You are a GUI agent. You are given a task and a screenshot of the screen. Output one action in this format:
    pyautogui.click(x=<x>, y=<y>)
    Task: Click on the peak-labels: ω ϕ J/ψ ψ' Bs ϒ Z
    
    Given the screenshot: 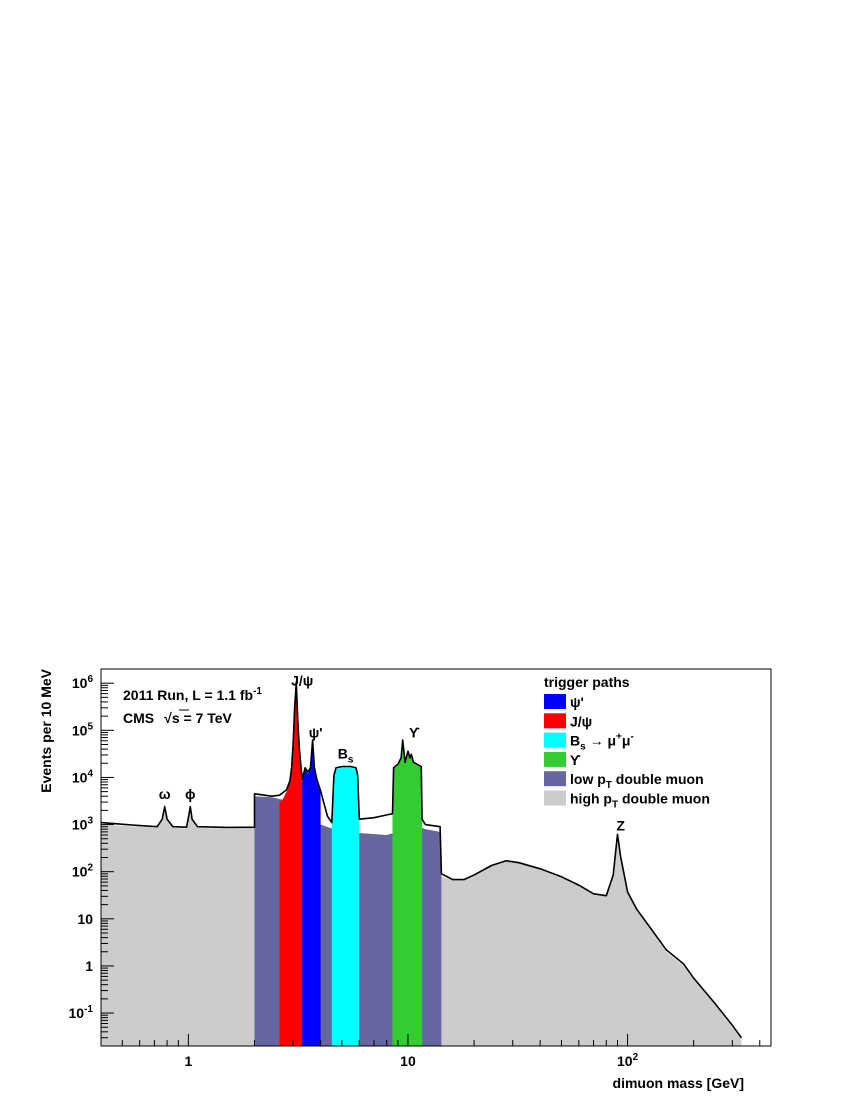 What is the action you would take?
    pyautogui.click(x=392, y=752)
    